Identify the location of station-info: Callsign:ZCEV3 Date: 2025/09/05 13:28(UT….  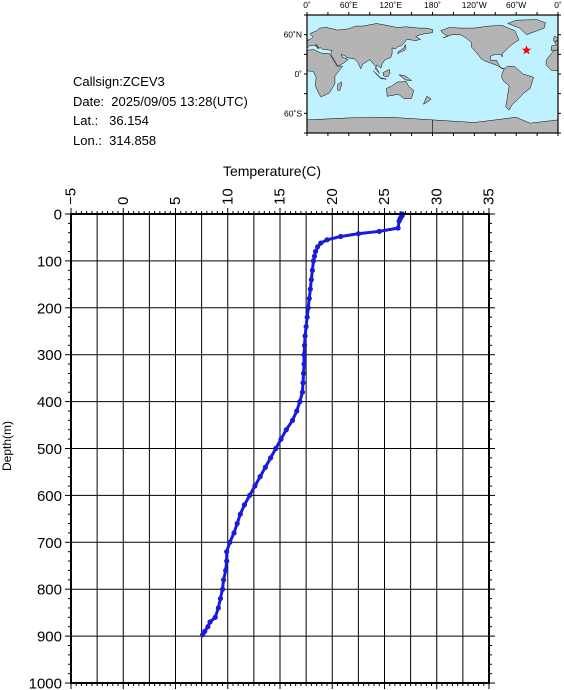
(160, 111).